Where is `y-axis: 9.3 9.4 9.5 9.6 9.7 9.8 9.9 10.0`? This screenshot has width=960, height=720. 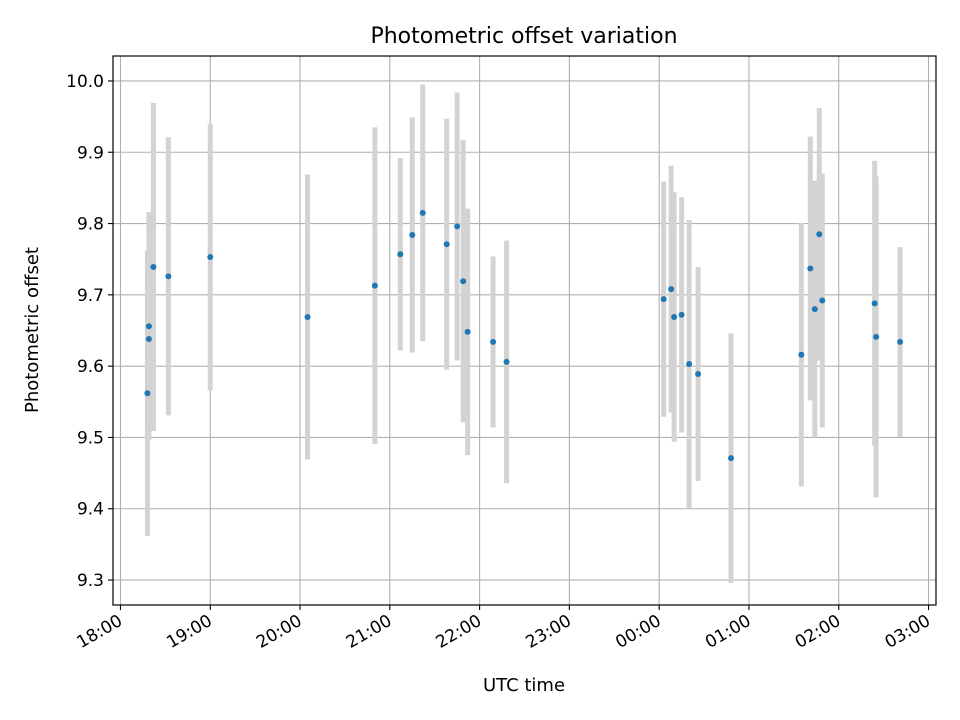
y-axis: 9.3 9.4 9.5 9.6 9.7 9.8 9.9 10.0 is located at coordinates (89, 331).